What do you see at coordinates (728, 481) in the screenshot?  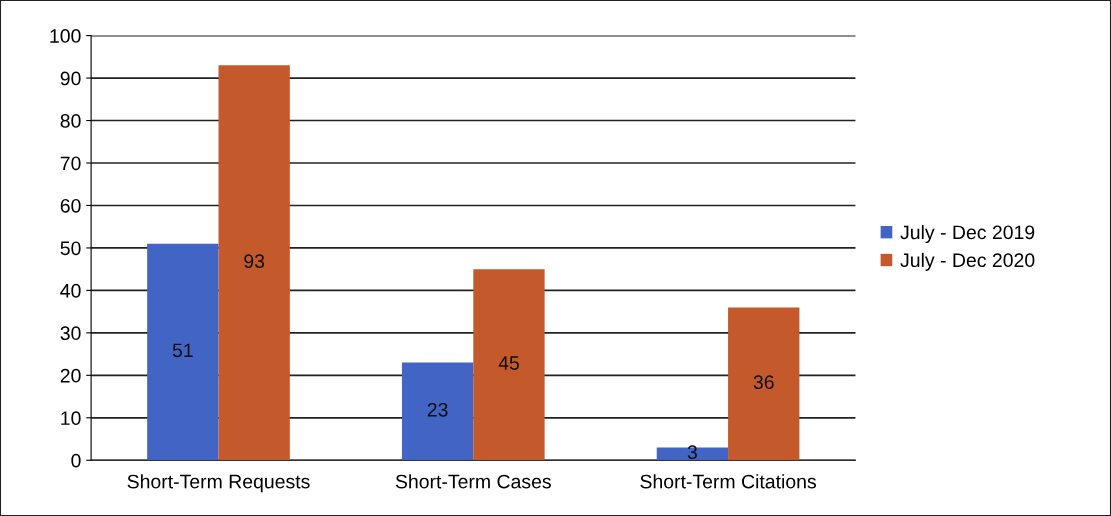 I see `x-tick-label: Short-Term Citations` at bounding box center [728, 481].